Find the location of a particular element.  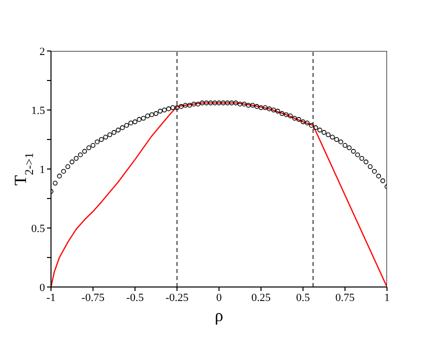

y-tick-label: 1.5 is located at coordinates (38, 110).